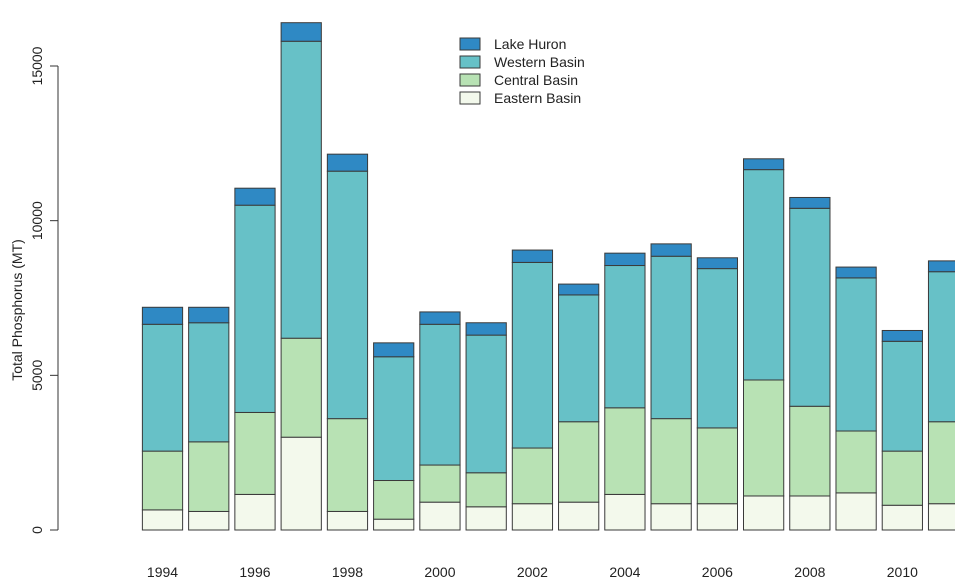 Image resolution: width=955 pixels, height=585 pixels. What do you see at coordinates (902, 572) in the screenshot?
I see `x-tick-label-2010: 2010` at bounding box center [902, 572].